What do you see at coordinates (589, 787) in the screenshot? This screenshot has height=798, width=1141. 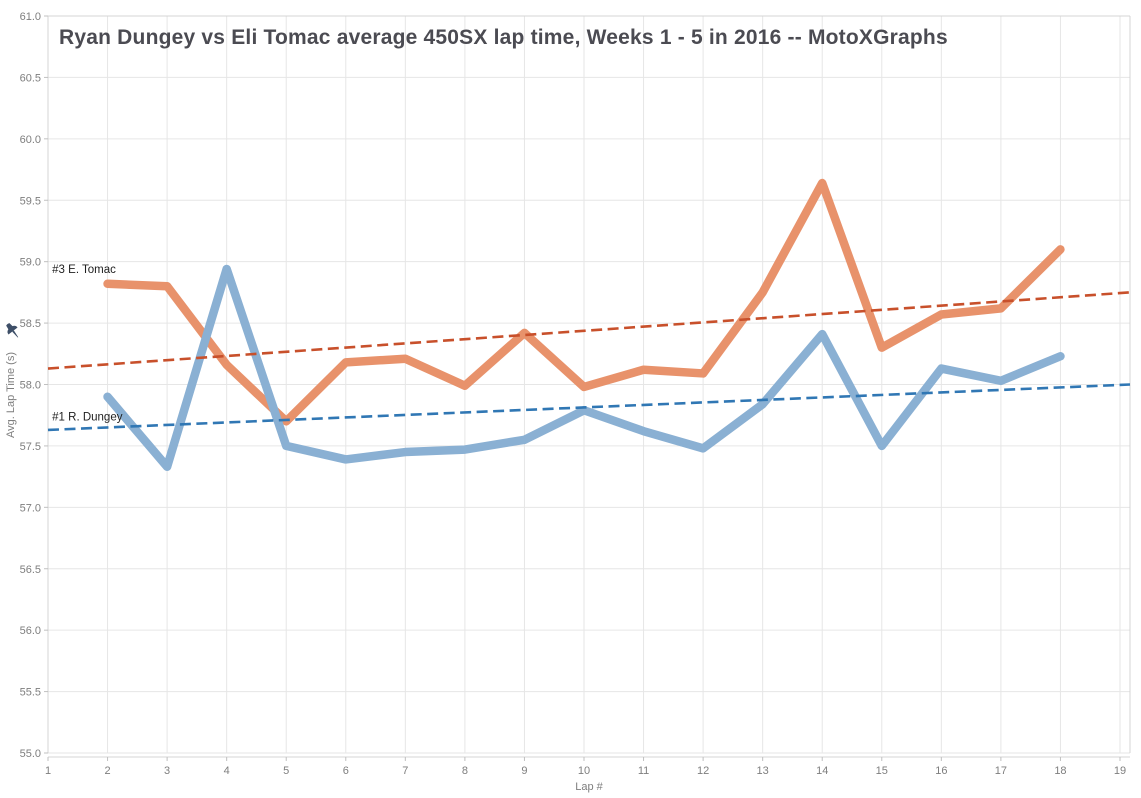 I see `x-axis-title: Lap #` at bounding box center [589, 787].